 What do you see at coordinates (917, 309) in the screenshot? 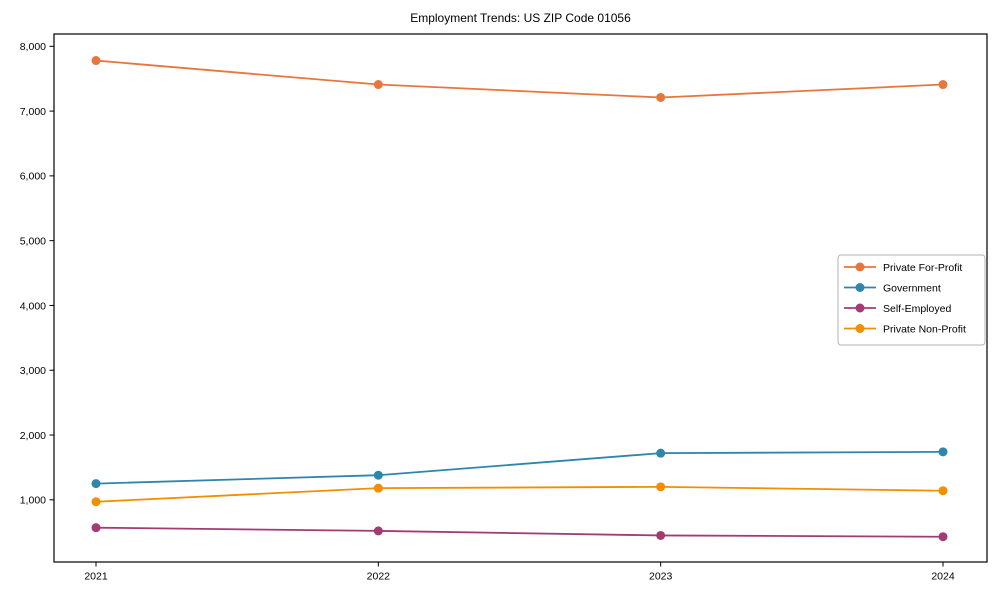
I see `legend-label-self-employed: Self-Employed` at bounding box center [917, 309].